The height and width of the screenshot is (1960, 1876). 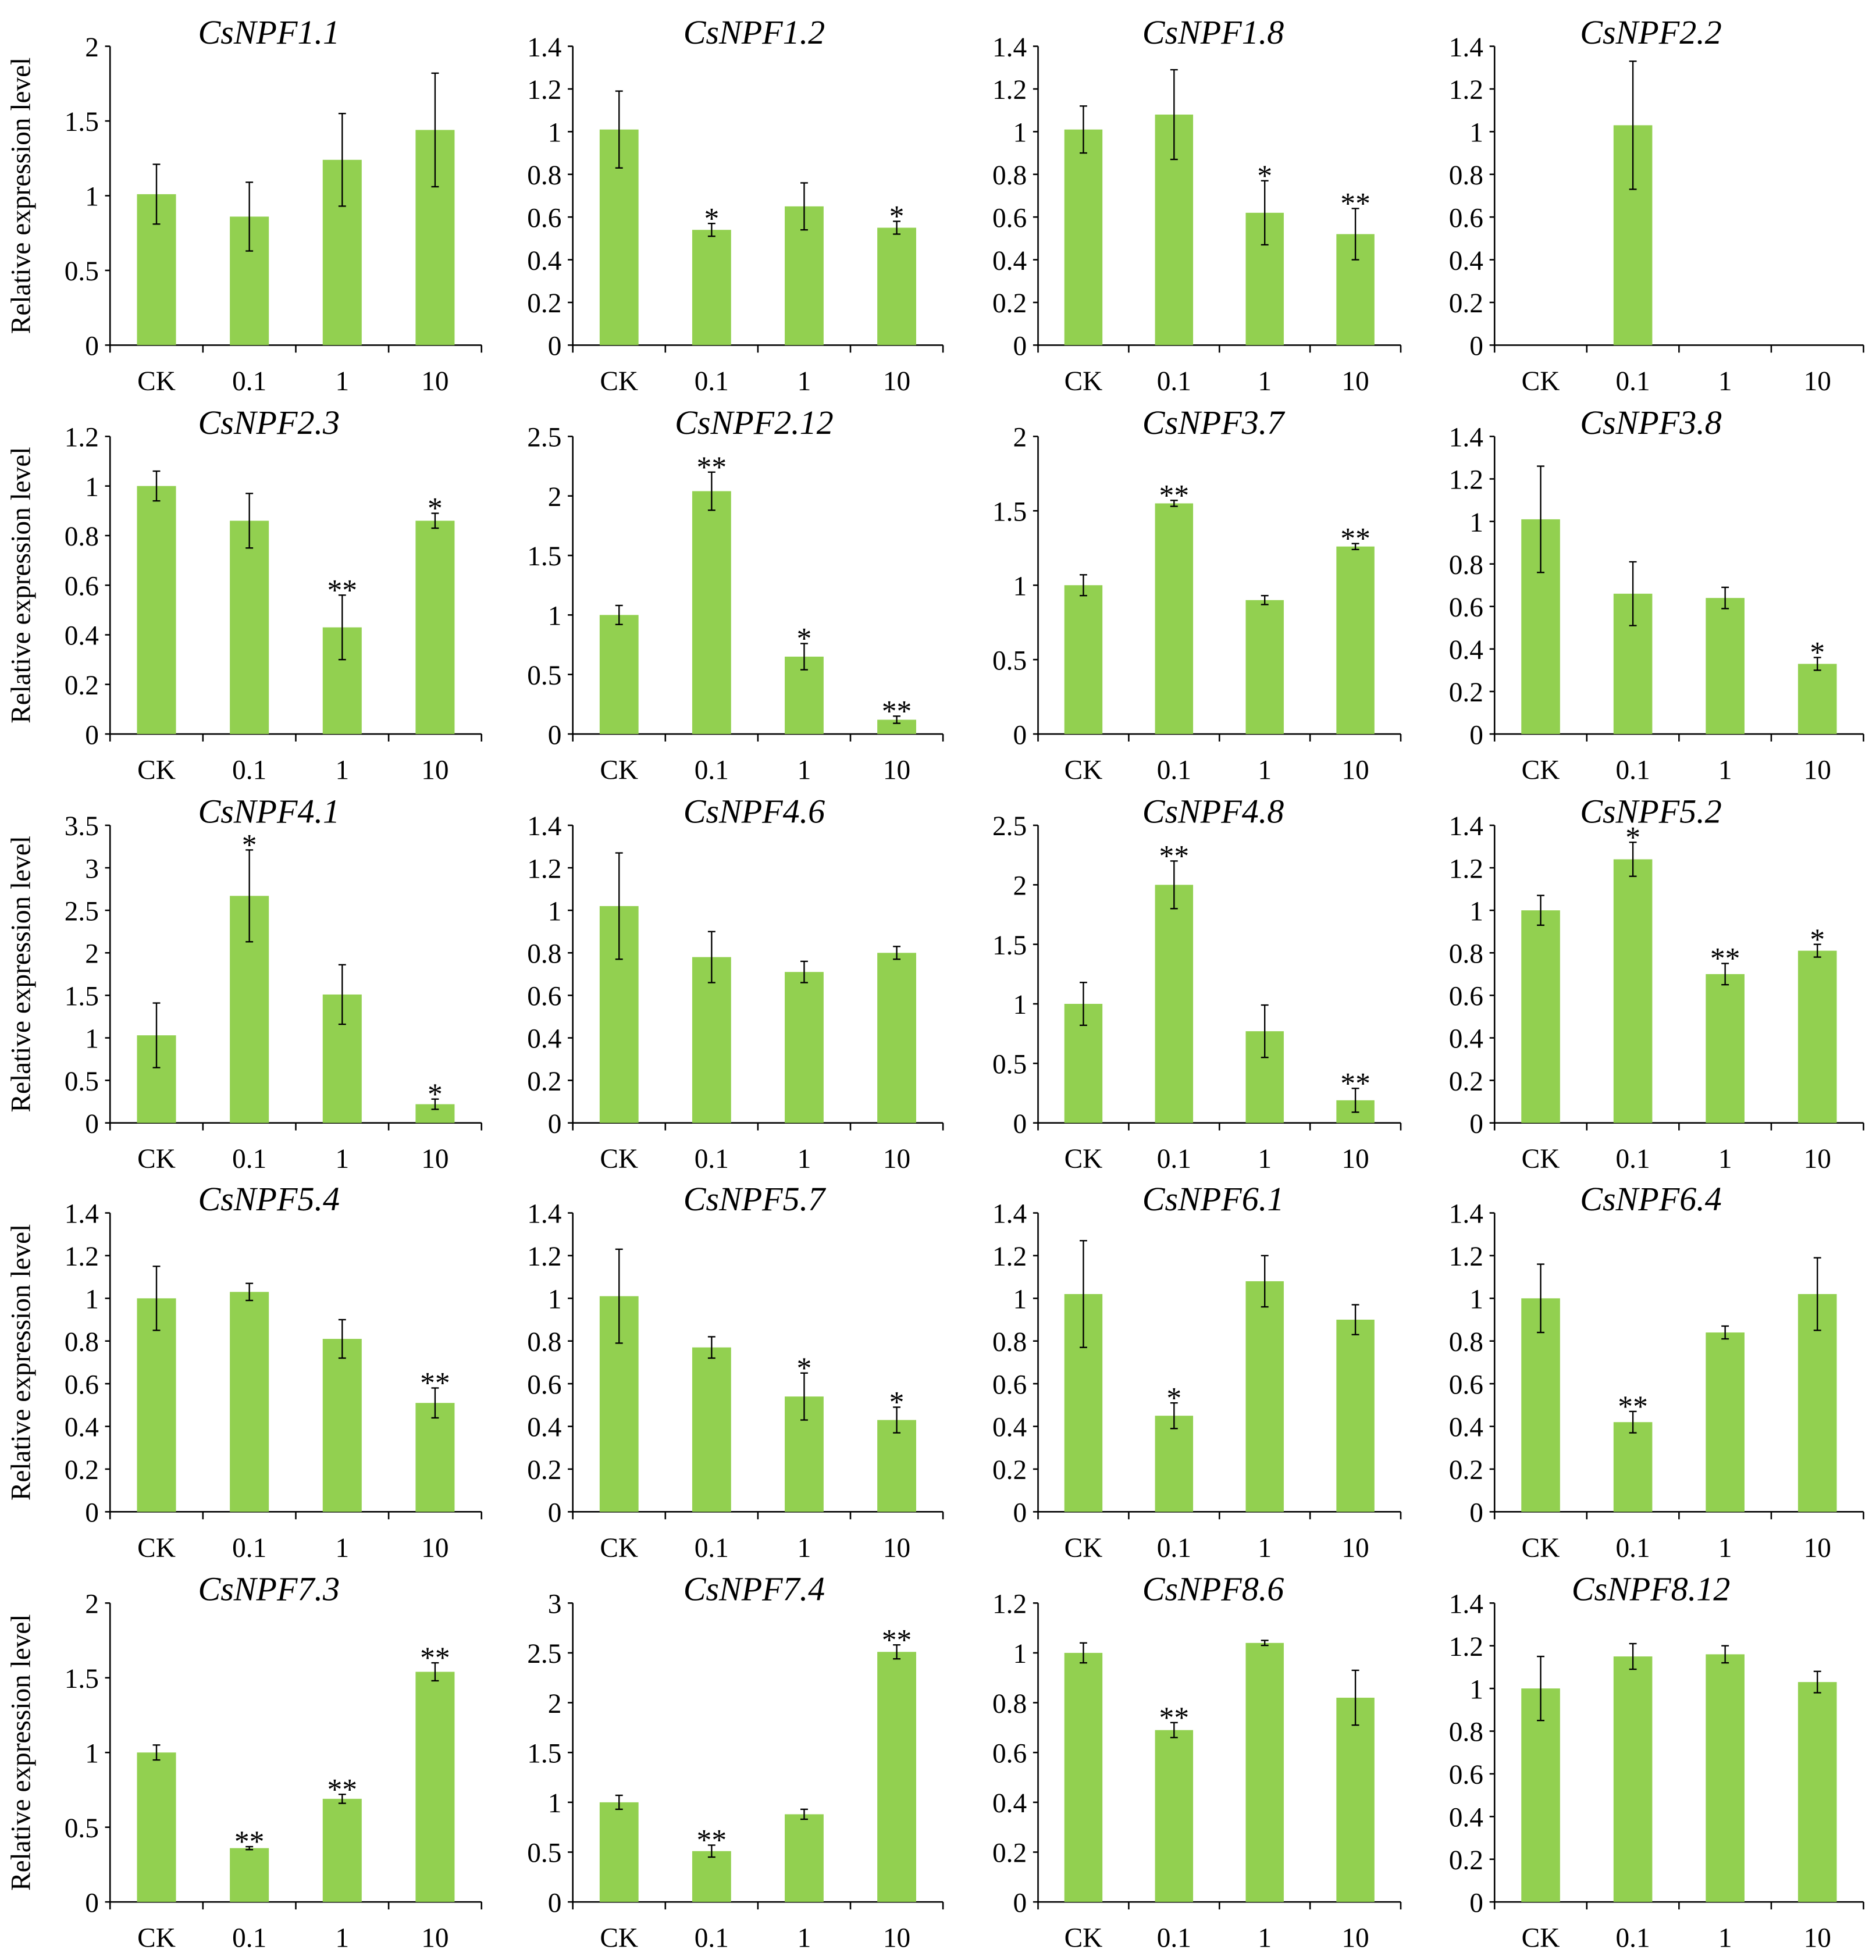 I want to click on y-tick-label: 0.4, so click(x=544, y=1428).